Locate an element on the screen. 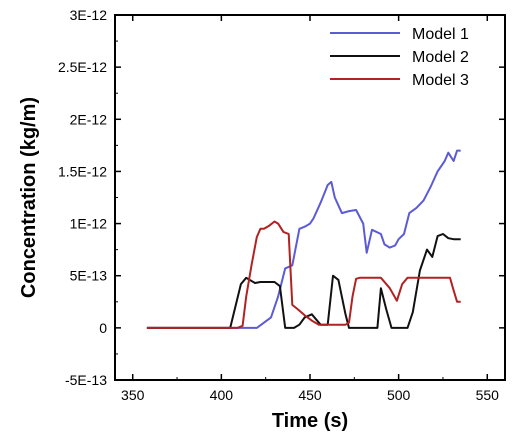  legend-label-model-3: Model 3 is located at coordinates (440, 80).